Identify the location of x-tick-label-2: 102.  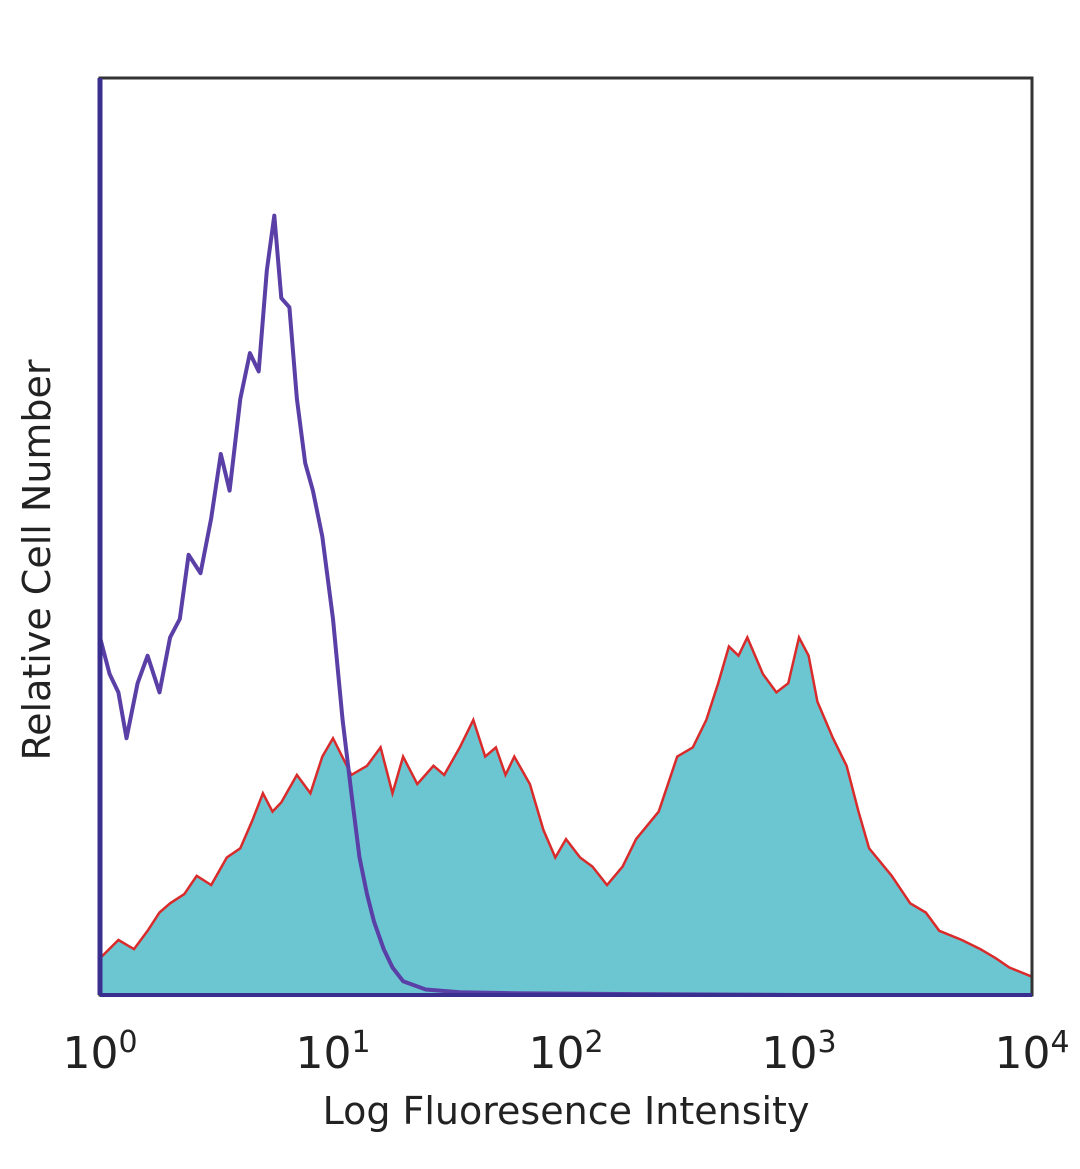
(565, 1052).